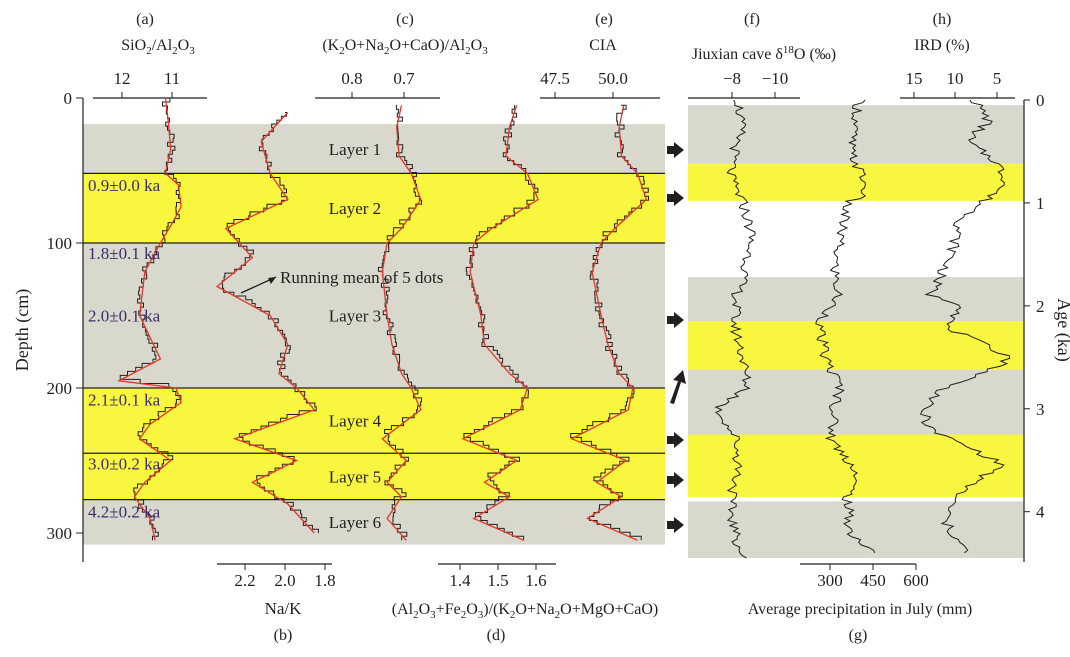  I want to click on layer-label-1: Layer 1, so click(355, 149).